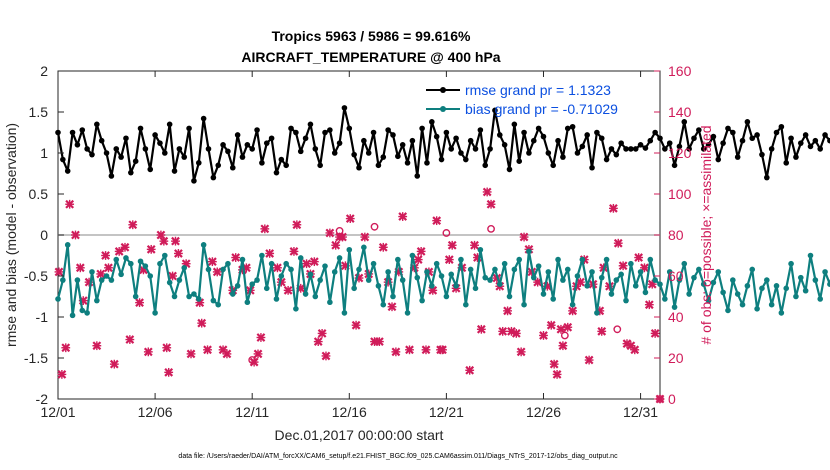  What do you see at coordinates (680, 71) in the screenshot?
I see `y-right-tick-label: 160` at bounding box center [680, 71].